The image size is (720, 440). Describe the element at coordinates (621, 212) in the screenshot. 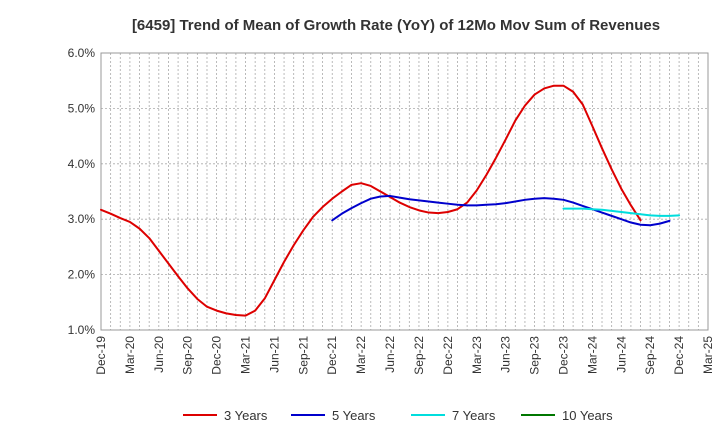

I see `series-line-7-years` at that location.